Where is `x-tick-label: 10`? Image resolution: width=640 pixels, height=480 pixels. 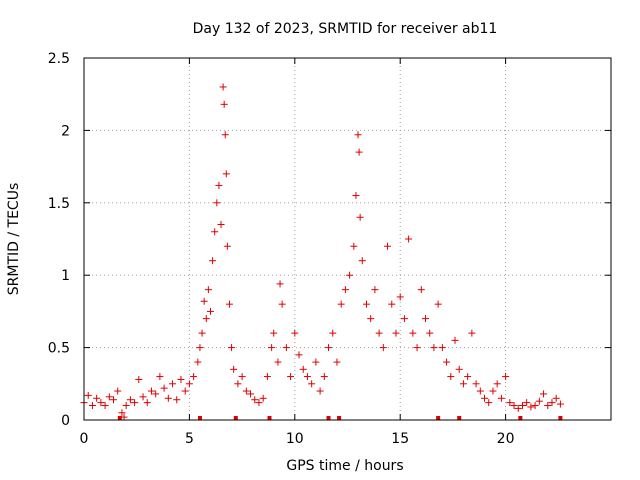
x-tick-label: 10 is located at coordinates (295, 439).